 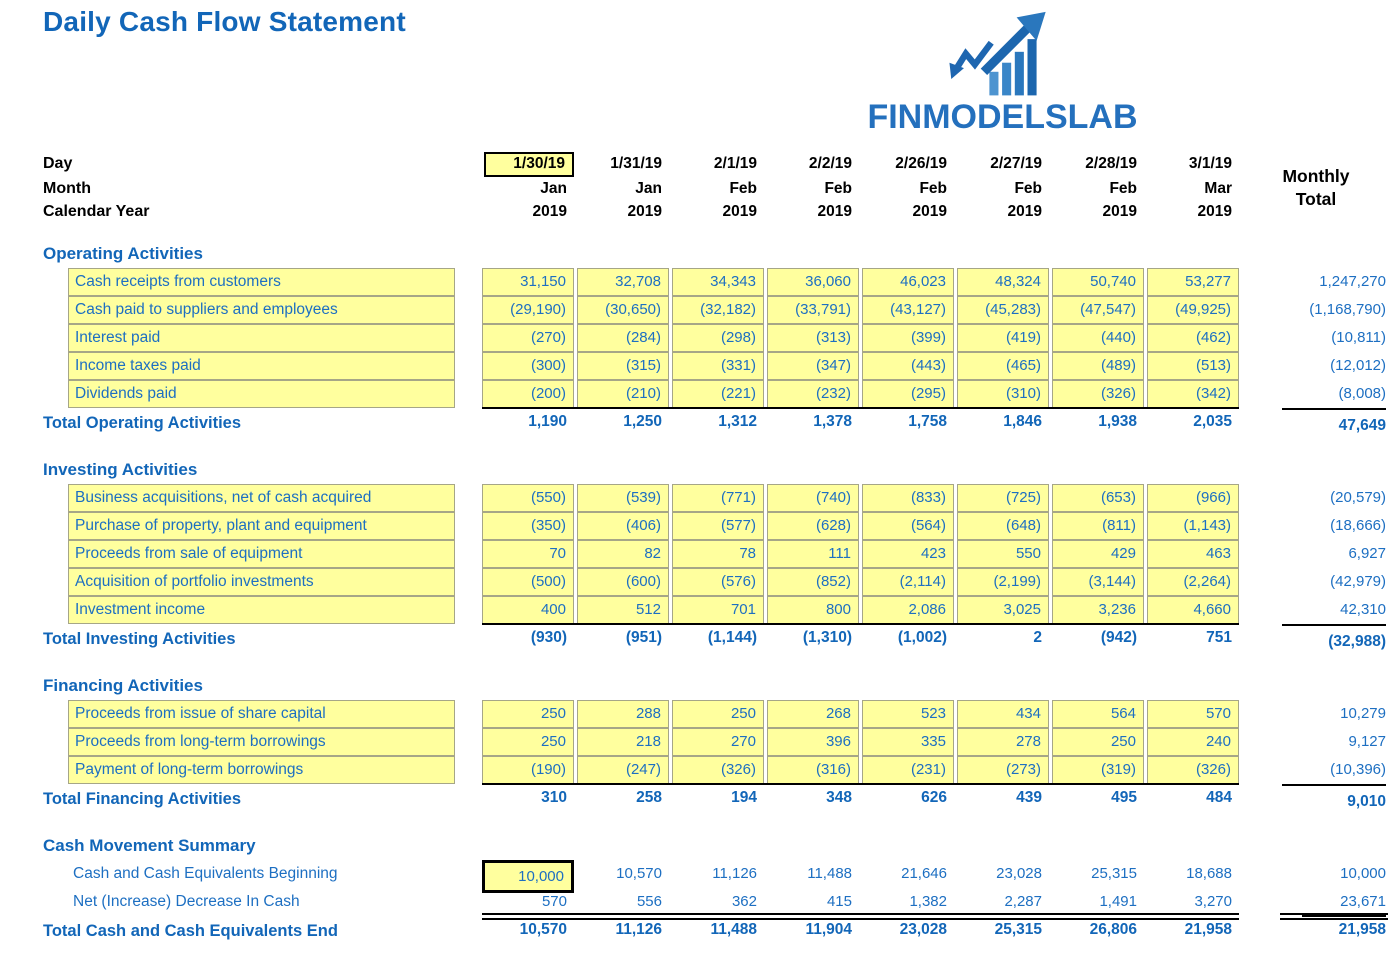 What do you see at coordinates (718, 526) in the screenshot?
I see `value-cell-col3: (577)` at bounding box center [718, 526].